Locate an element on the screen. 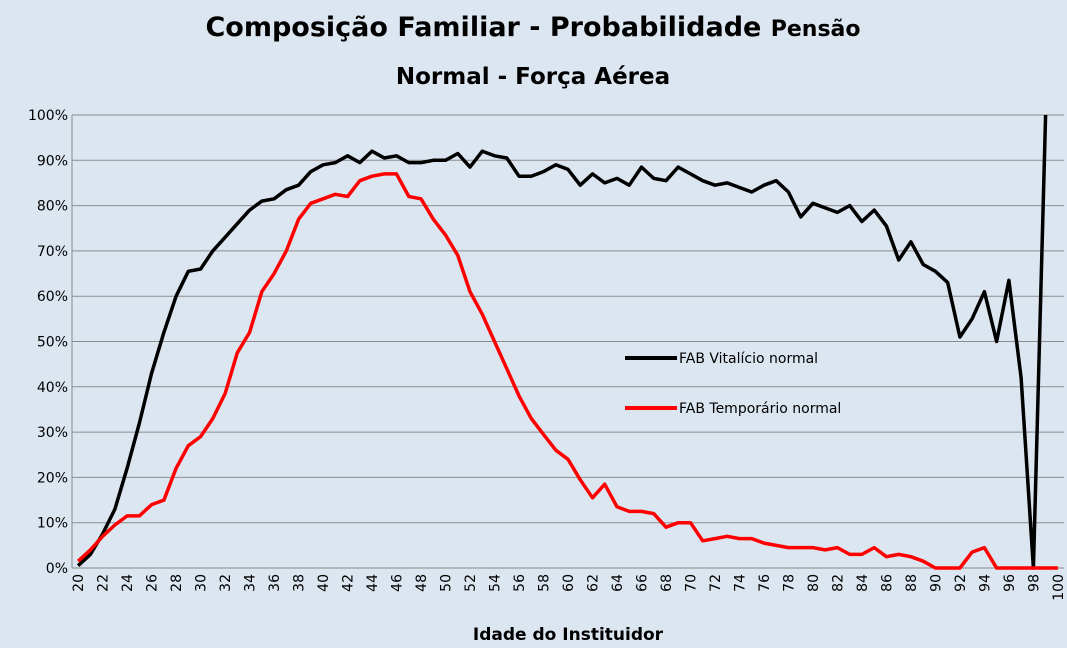  x-tick-label: 58 is located at coordinates (545, 583).